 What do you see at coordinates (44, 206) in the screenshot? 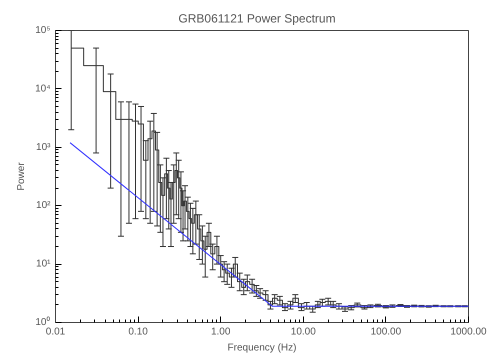
I see `y-tick-label: 10²` at bounding box center [44, 206].